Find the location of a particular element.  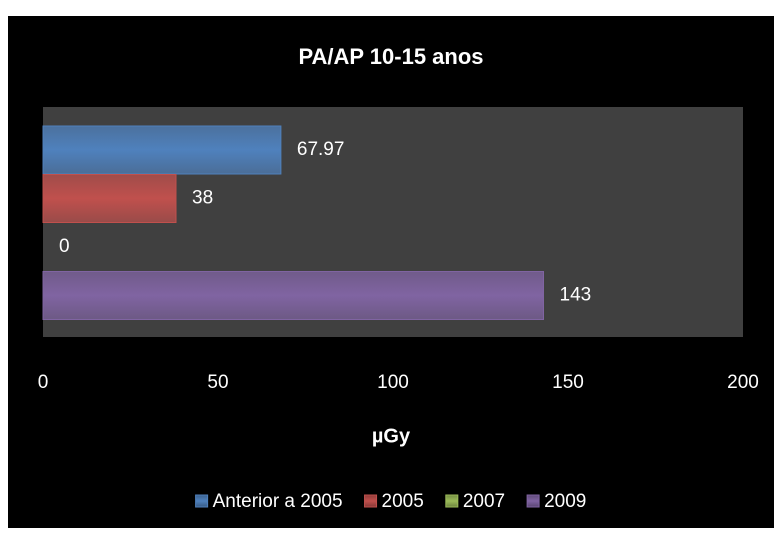

legend-item: 2005 is located at coordinates (394, 501).